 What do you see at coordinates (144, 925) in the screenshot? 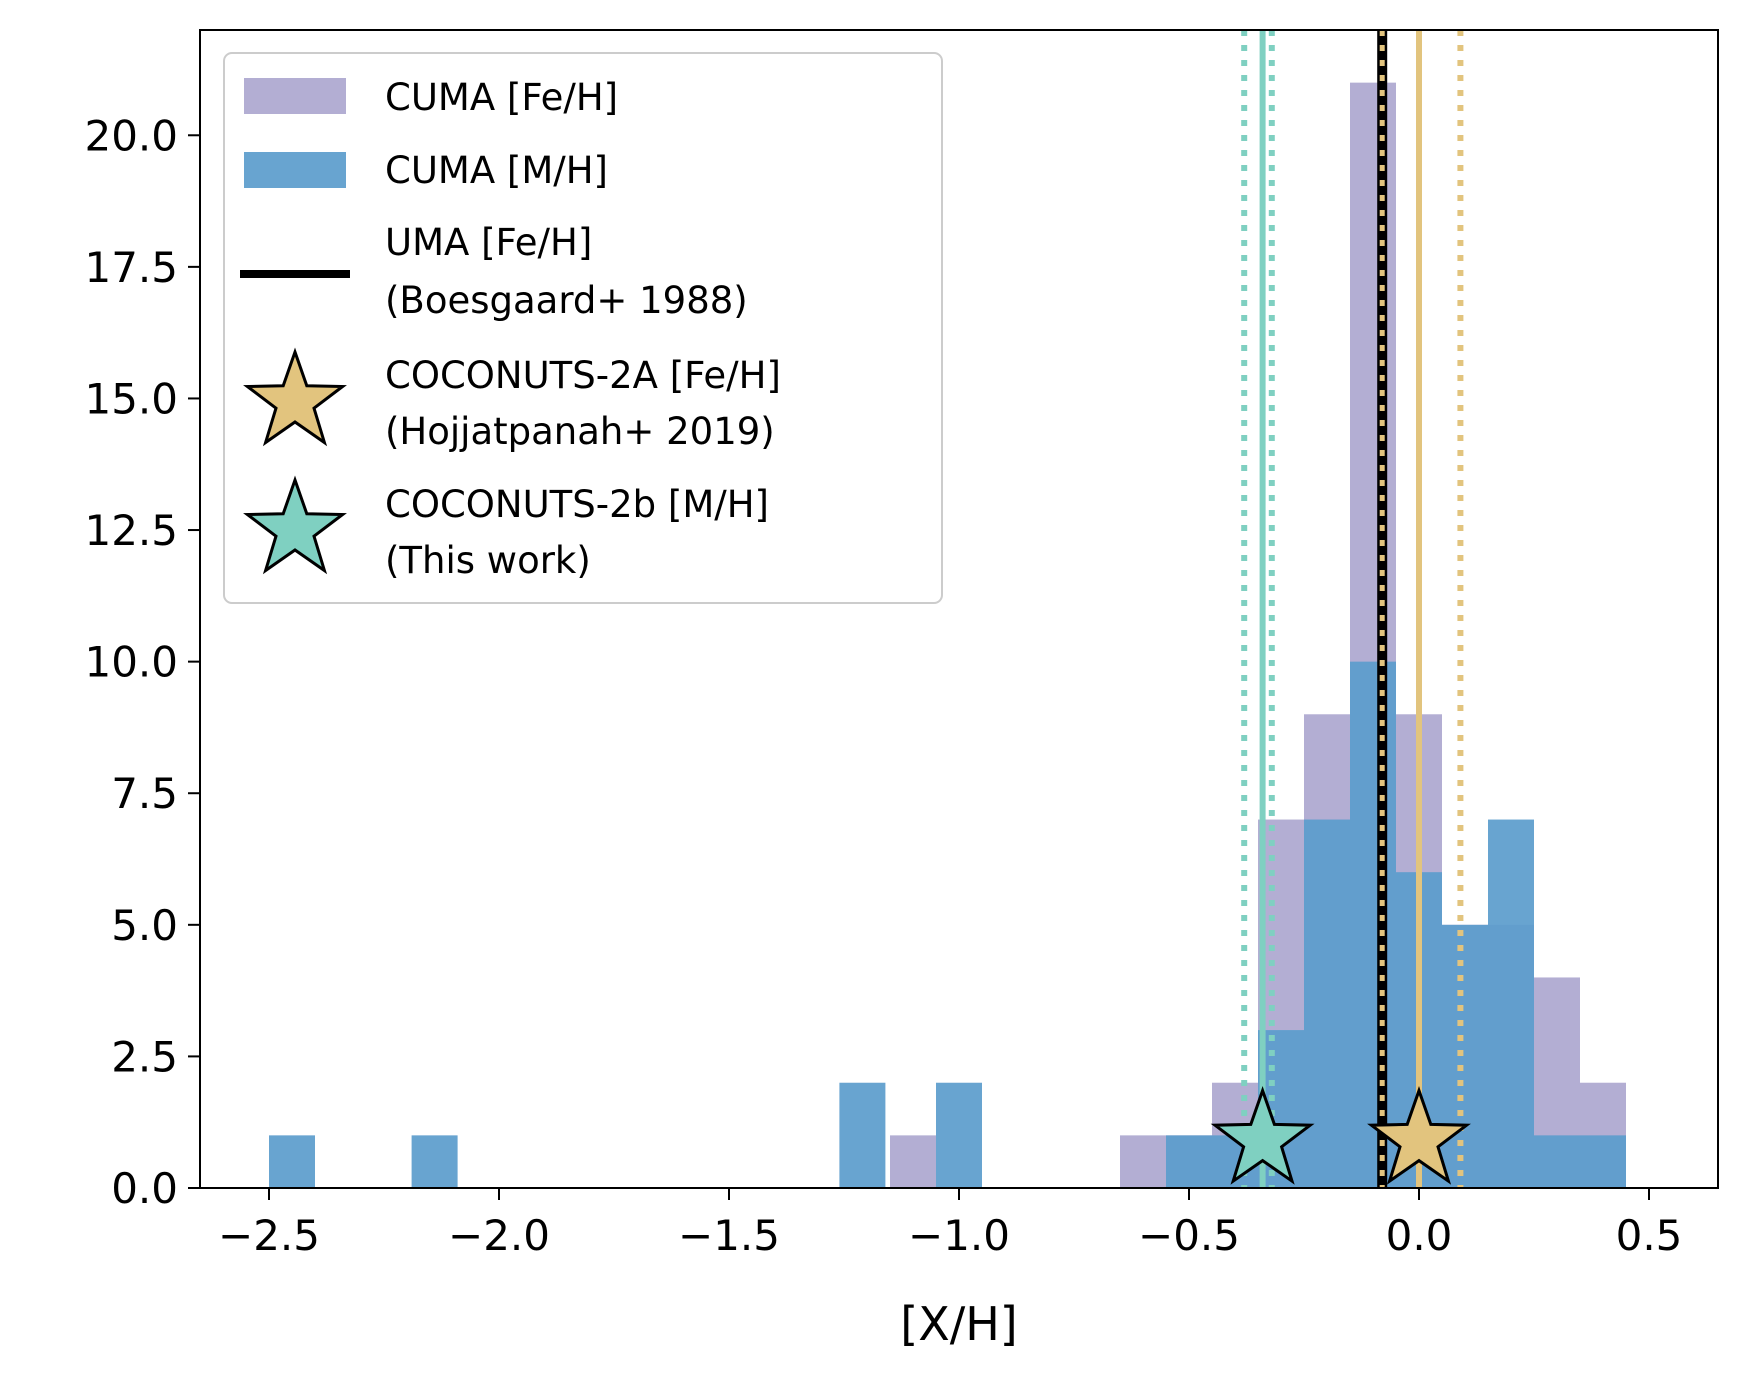
I see `y-tick-label: 5.0` at bounding box center [144, 925].